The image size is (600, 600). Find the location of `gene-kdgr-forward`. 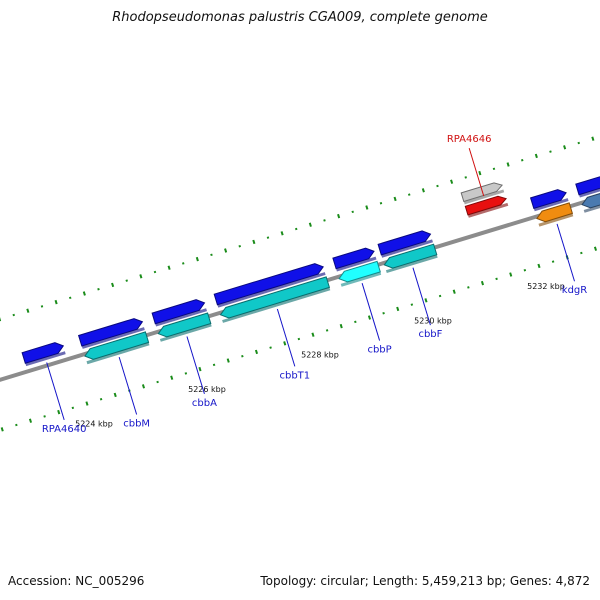

gene-kdgr-forward is located at coordinates (548, 199).